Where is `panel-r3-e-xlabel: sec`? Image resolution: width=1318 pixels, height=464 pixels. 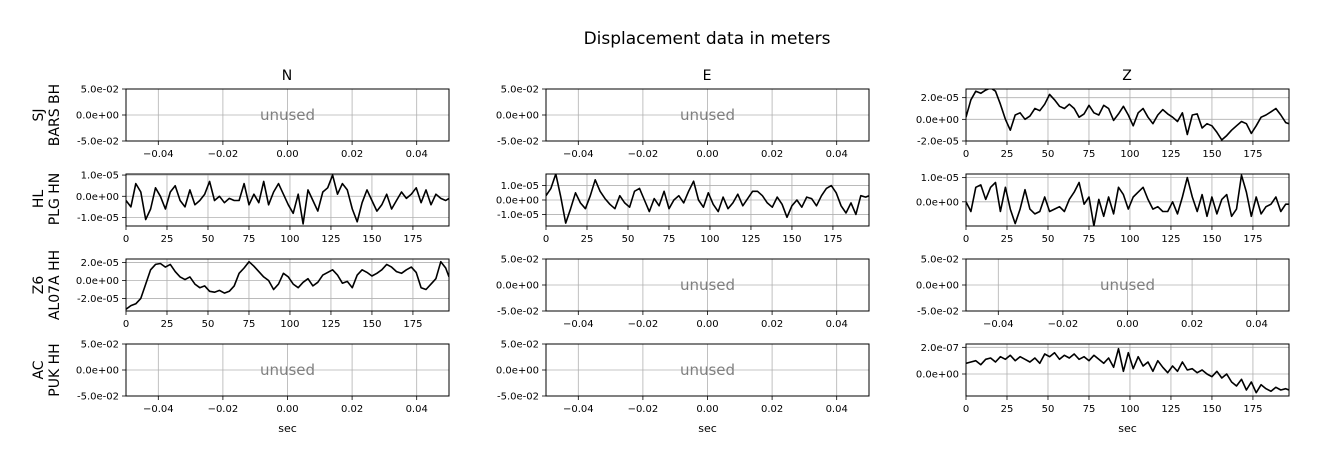 panel-r3-e-xlabel: sec is located at coordinates (707, 428).